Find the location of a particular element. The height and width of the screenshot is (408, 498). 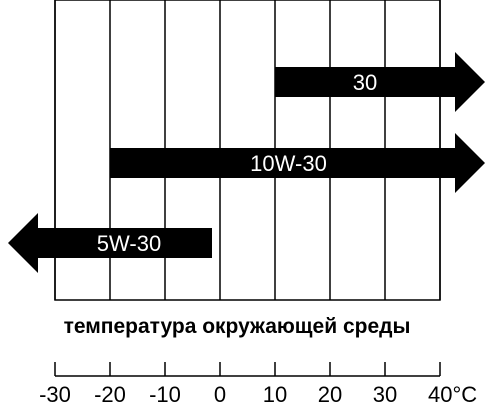

tick-label: 20 is located at coordinates (330, 394).